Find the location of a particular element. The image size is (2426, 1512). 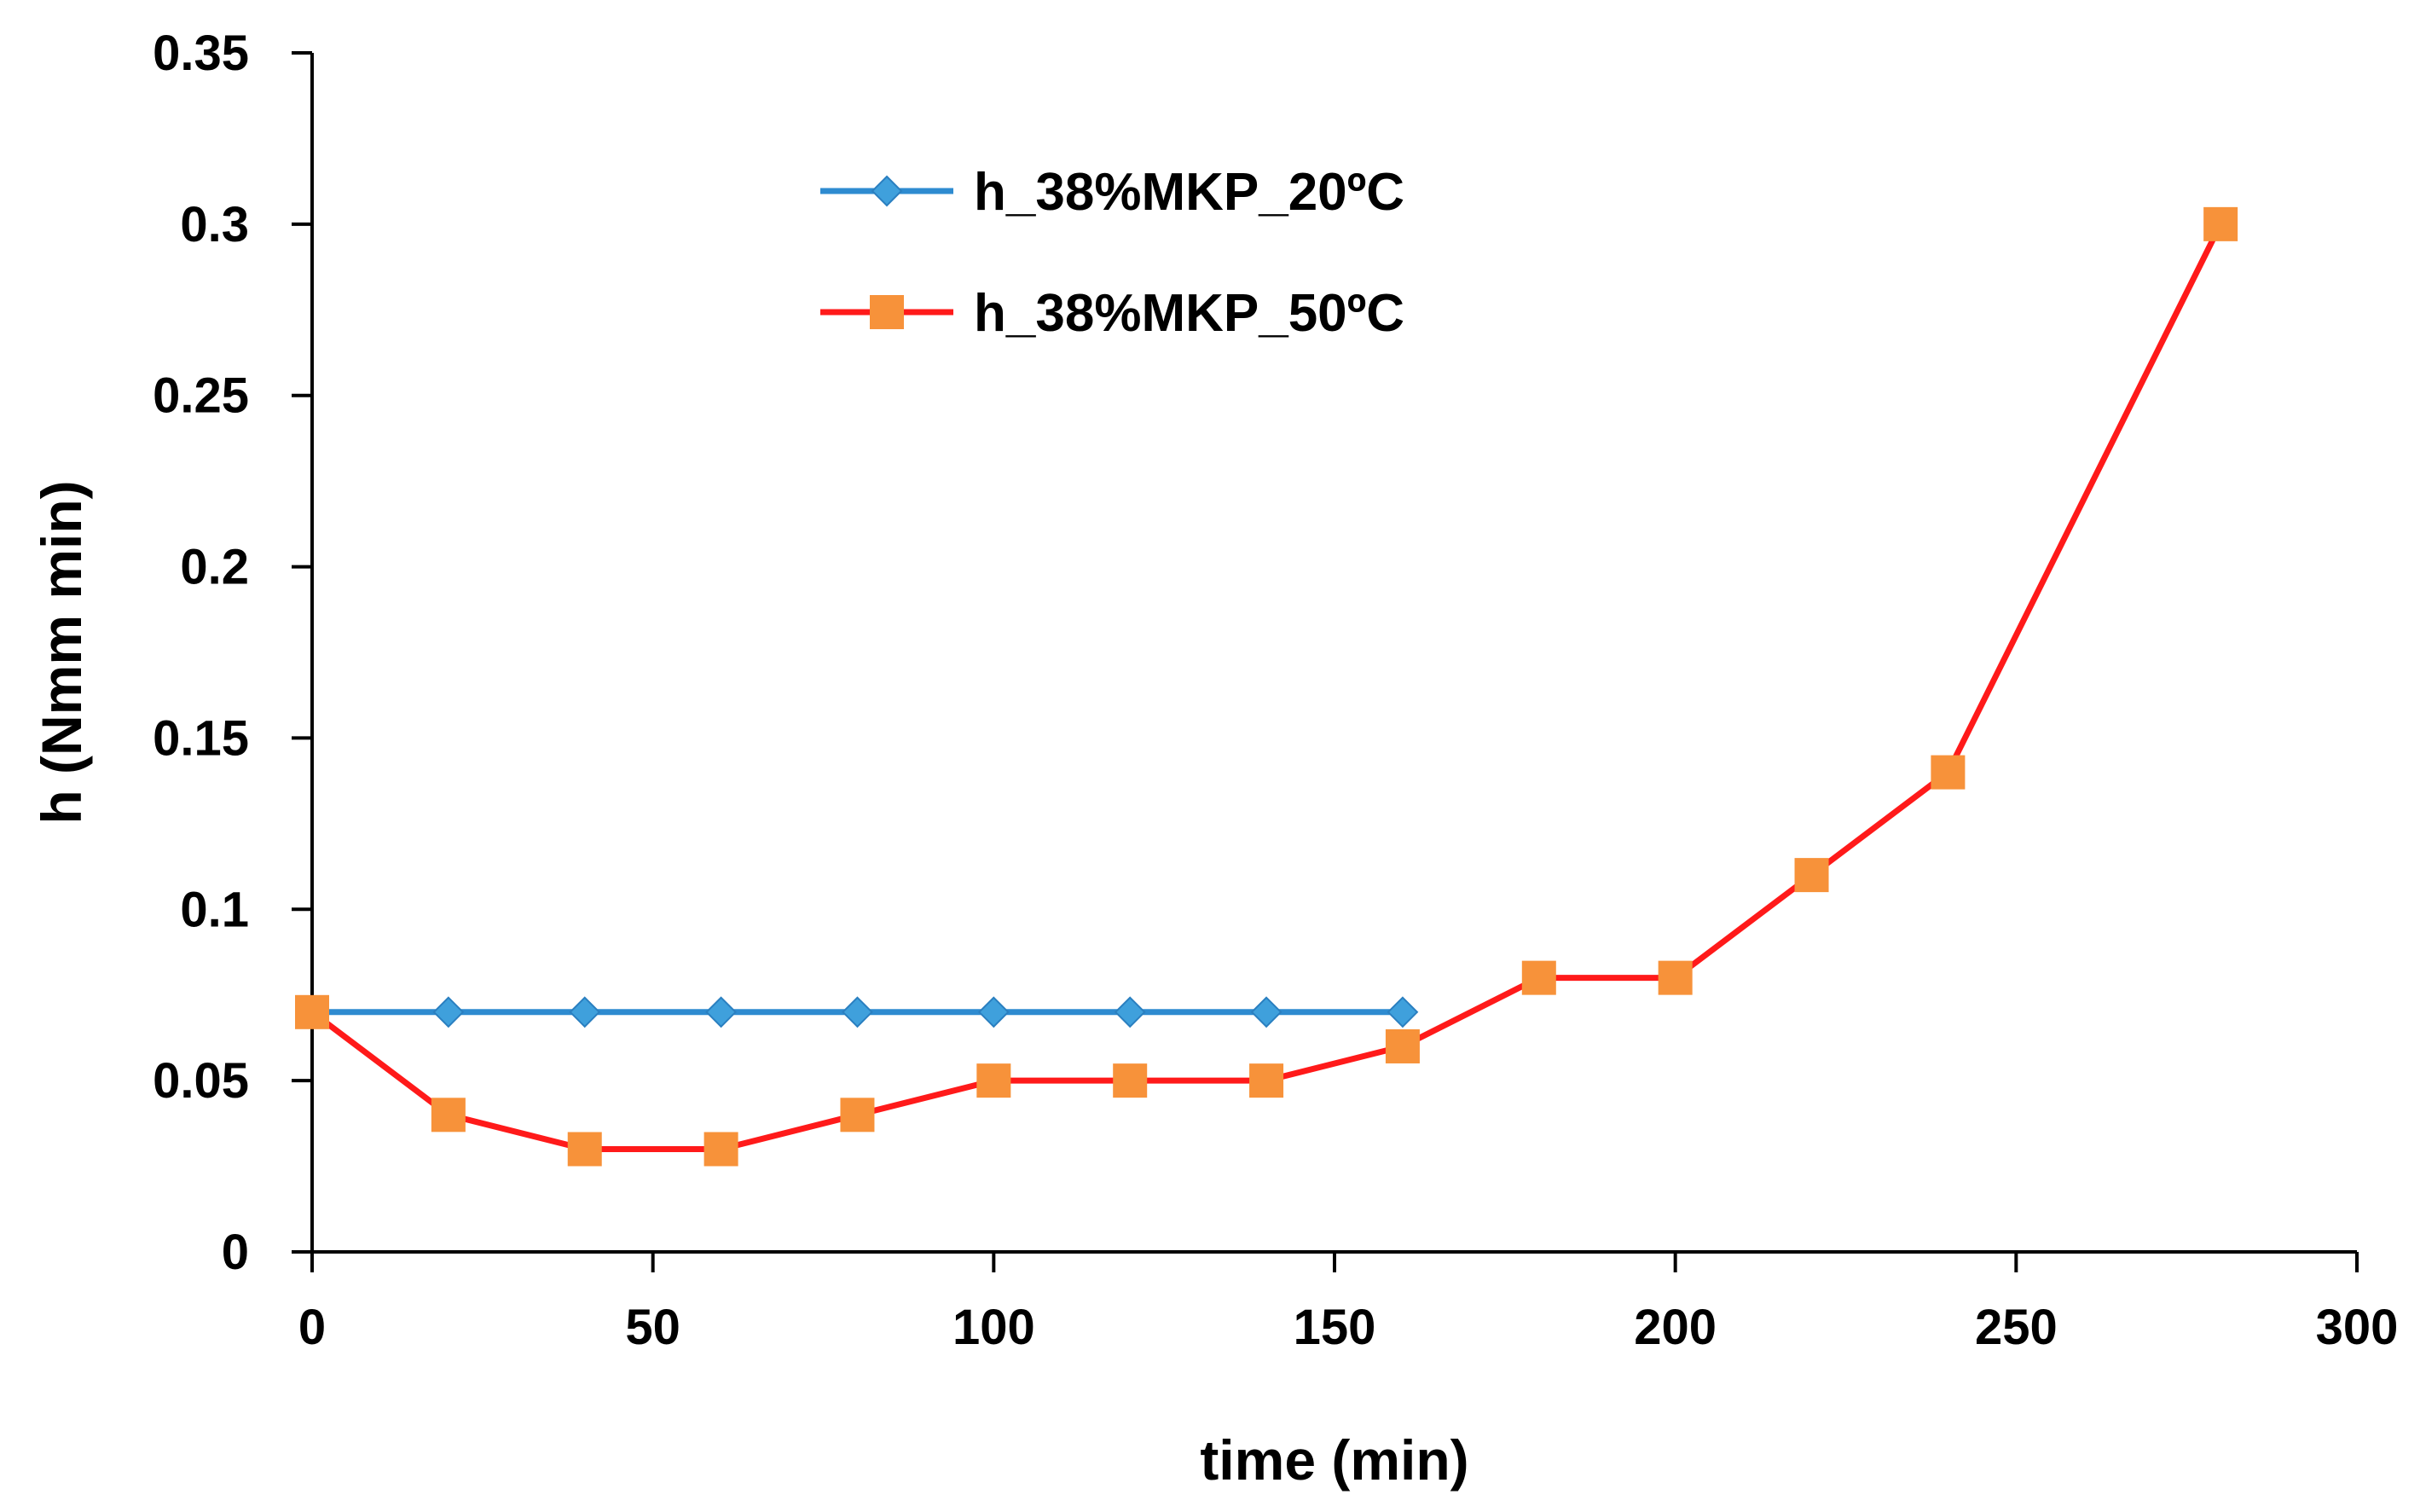

y-tick-label: 0 is located at coordinates (235, 1252).